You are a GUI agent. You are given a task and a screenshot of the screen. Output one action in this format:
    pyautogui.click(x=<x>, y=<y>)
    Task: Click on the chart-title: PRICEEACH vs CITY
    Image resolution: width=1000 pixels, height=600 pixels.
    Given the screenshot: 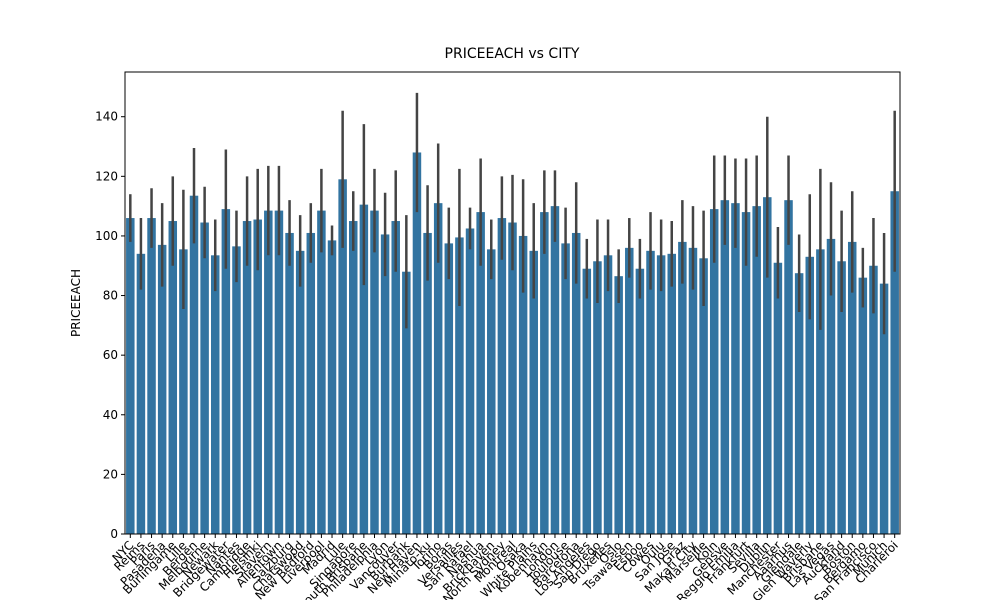 What is the action you would take?
    pyautogui.click(x=512, y=54)
    